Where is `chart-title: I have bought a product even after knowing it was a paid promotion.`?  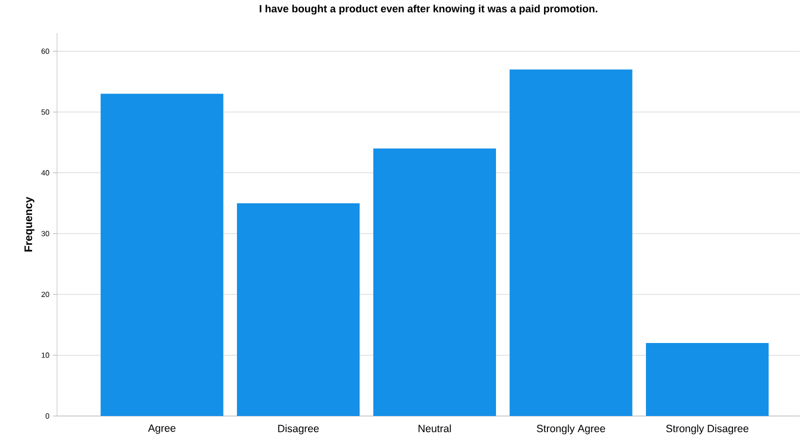 chart-title: I have bought a product even after knowing it was a paid promotion. is located at coordinates (429, 9).